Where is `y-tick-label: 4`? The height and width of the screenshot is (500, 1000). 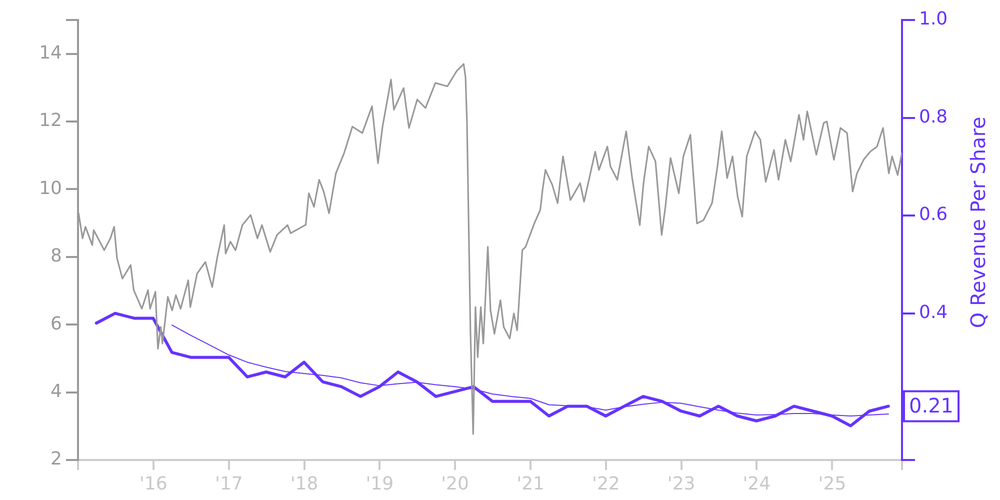
y-tick-label: 4 is located at coordinates (56, 391).